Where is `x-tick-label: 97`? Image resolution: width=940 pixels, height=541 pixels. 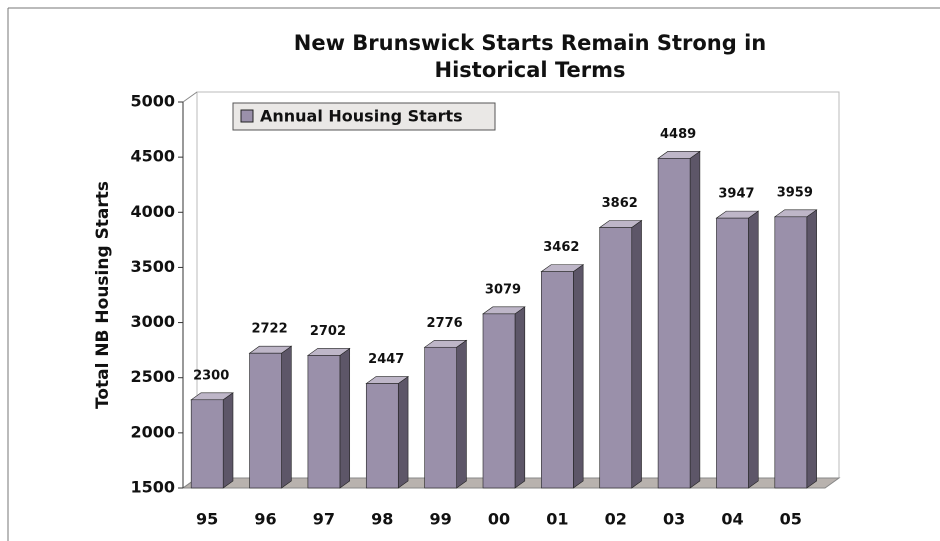 x-tick-label: 97 is located at coordinates (324, 519).